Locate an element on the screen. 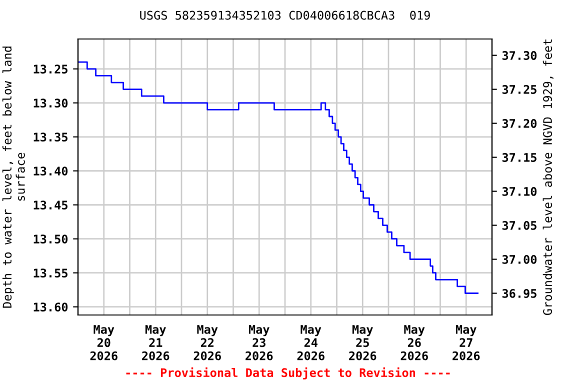 This screenshot has height=384, width=576. text: ---- Provisional Data Subject to Revision ---- is located at coordinates (288, 373).